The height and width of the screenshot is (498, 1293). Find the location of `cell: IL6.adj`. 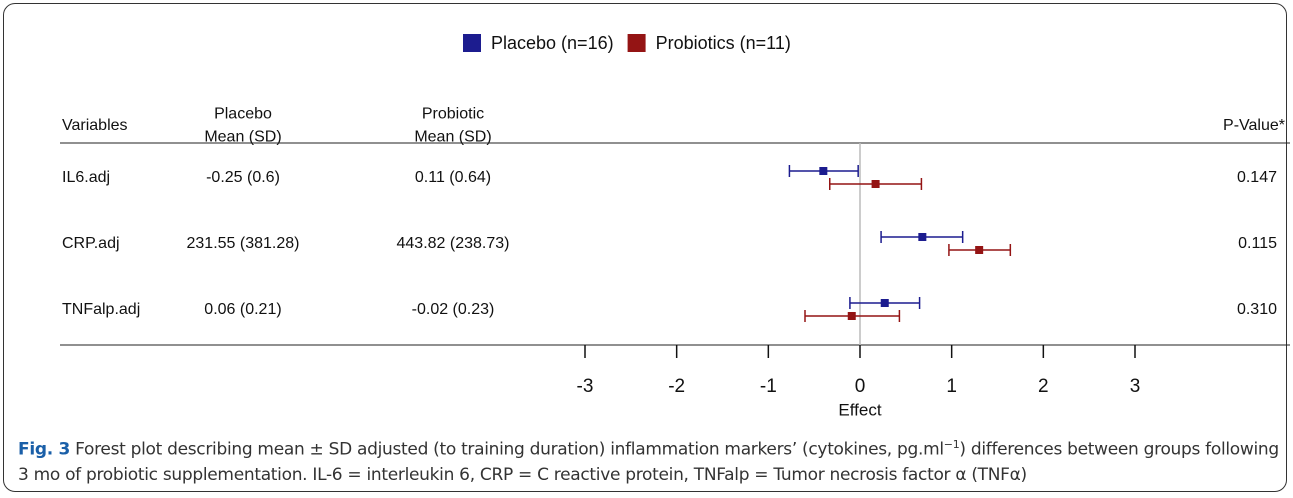

cell: IL6.adj is located at coordinates (86, 177).